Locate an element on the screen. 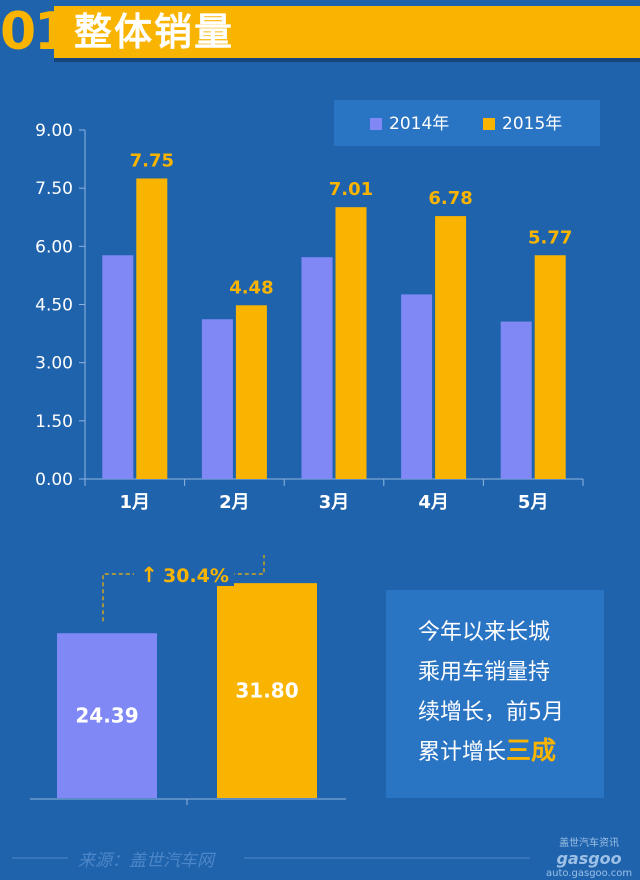 This screenshot has width=640, height=880. source-credit: 来源：盖世汽车网 is located at coordinates (146, 861).